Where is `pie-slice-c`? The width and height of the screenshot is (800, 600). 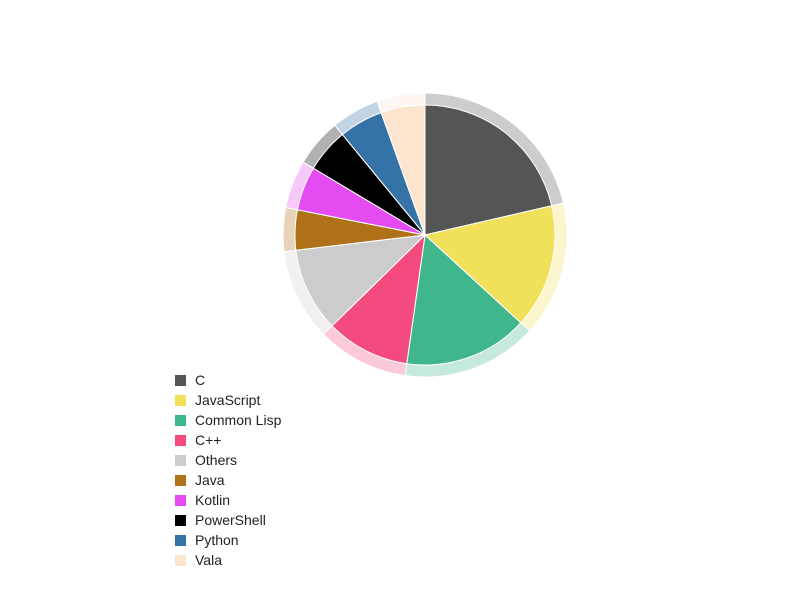
pie-slice-c is located at coordinates (488, 170).